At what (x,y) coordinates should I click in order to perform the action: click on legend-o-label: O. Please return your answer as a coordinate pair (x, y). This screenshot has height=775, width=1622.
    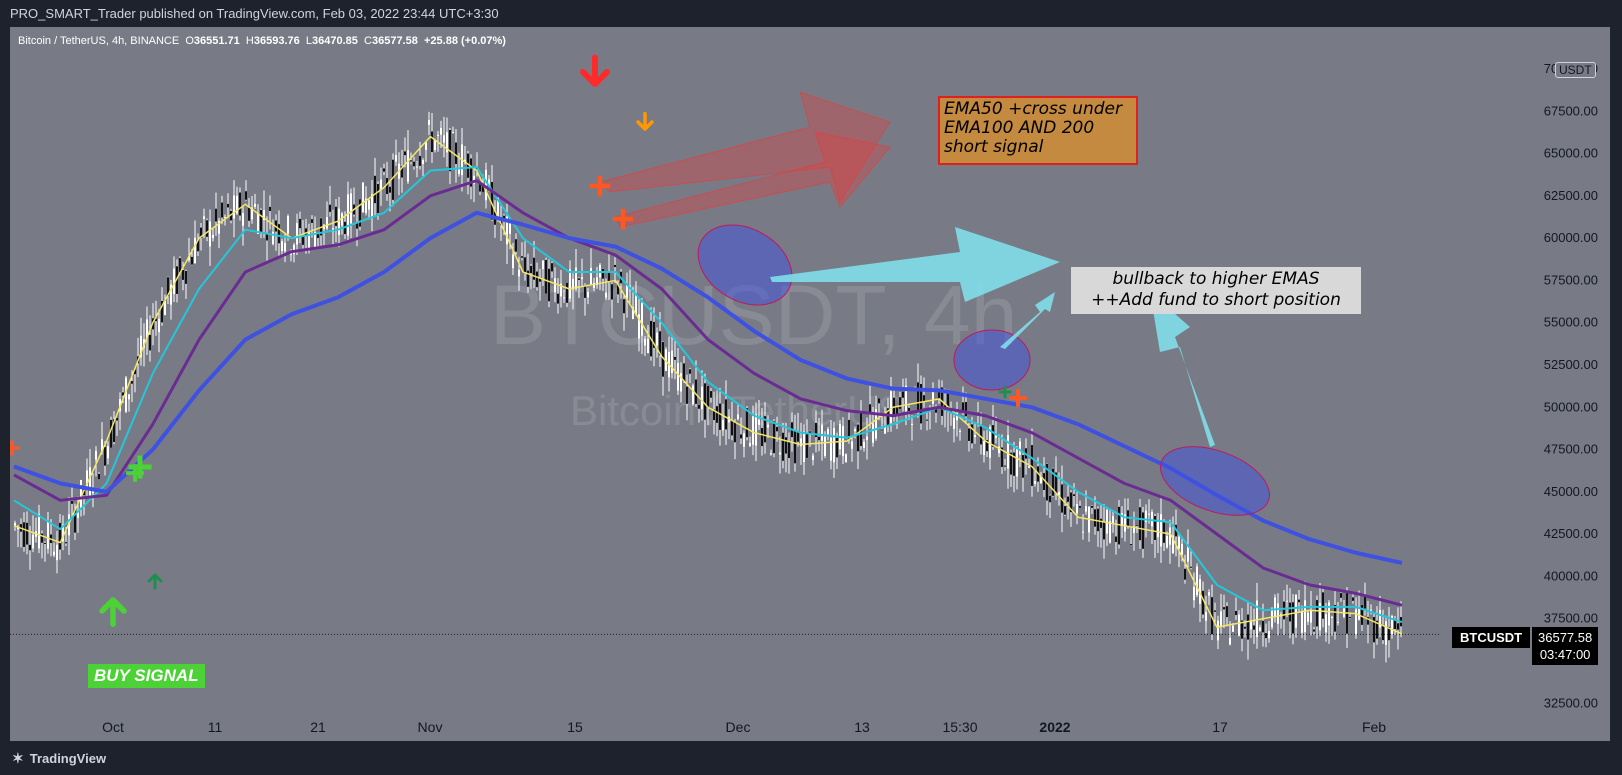
    Looking at the image, I should click on (189, 41).